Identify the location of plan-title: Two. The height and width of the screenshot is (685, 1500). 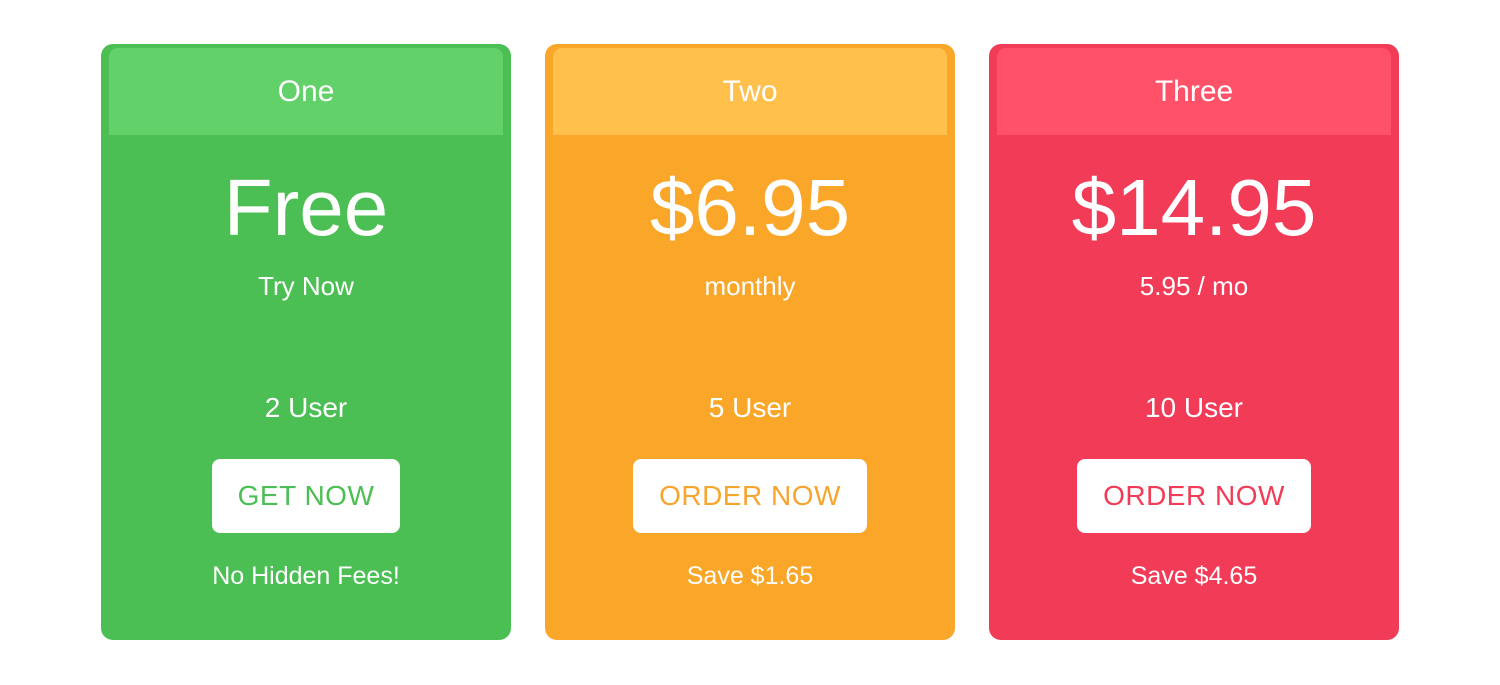
(750, 91).